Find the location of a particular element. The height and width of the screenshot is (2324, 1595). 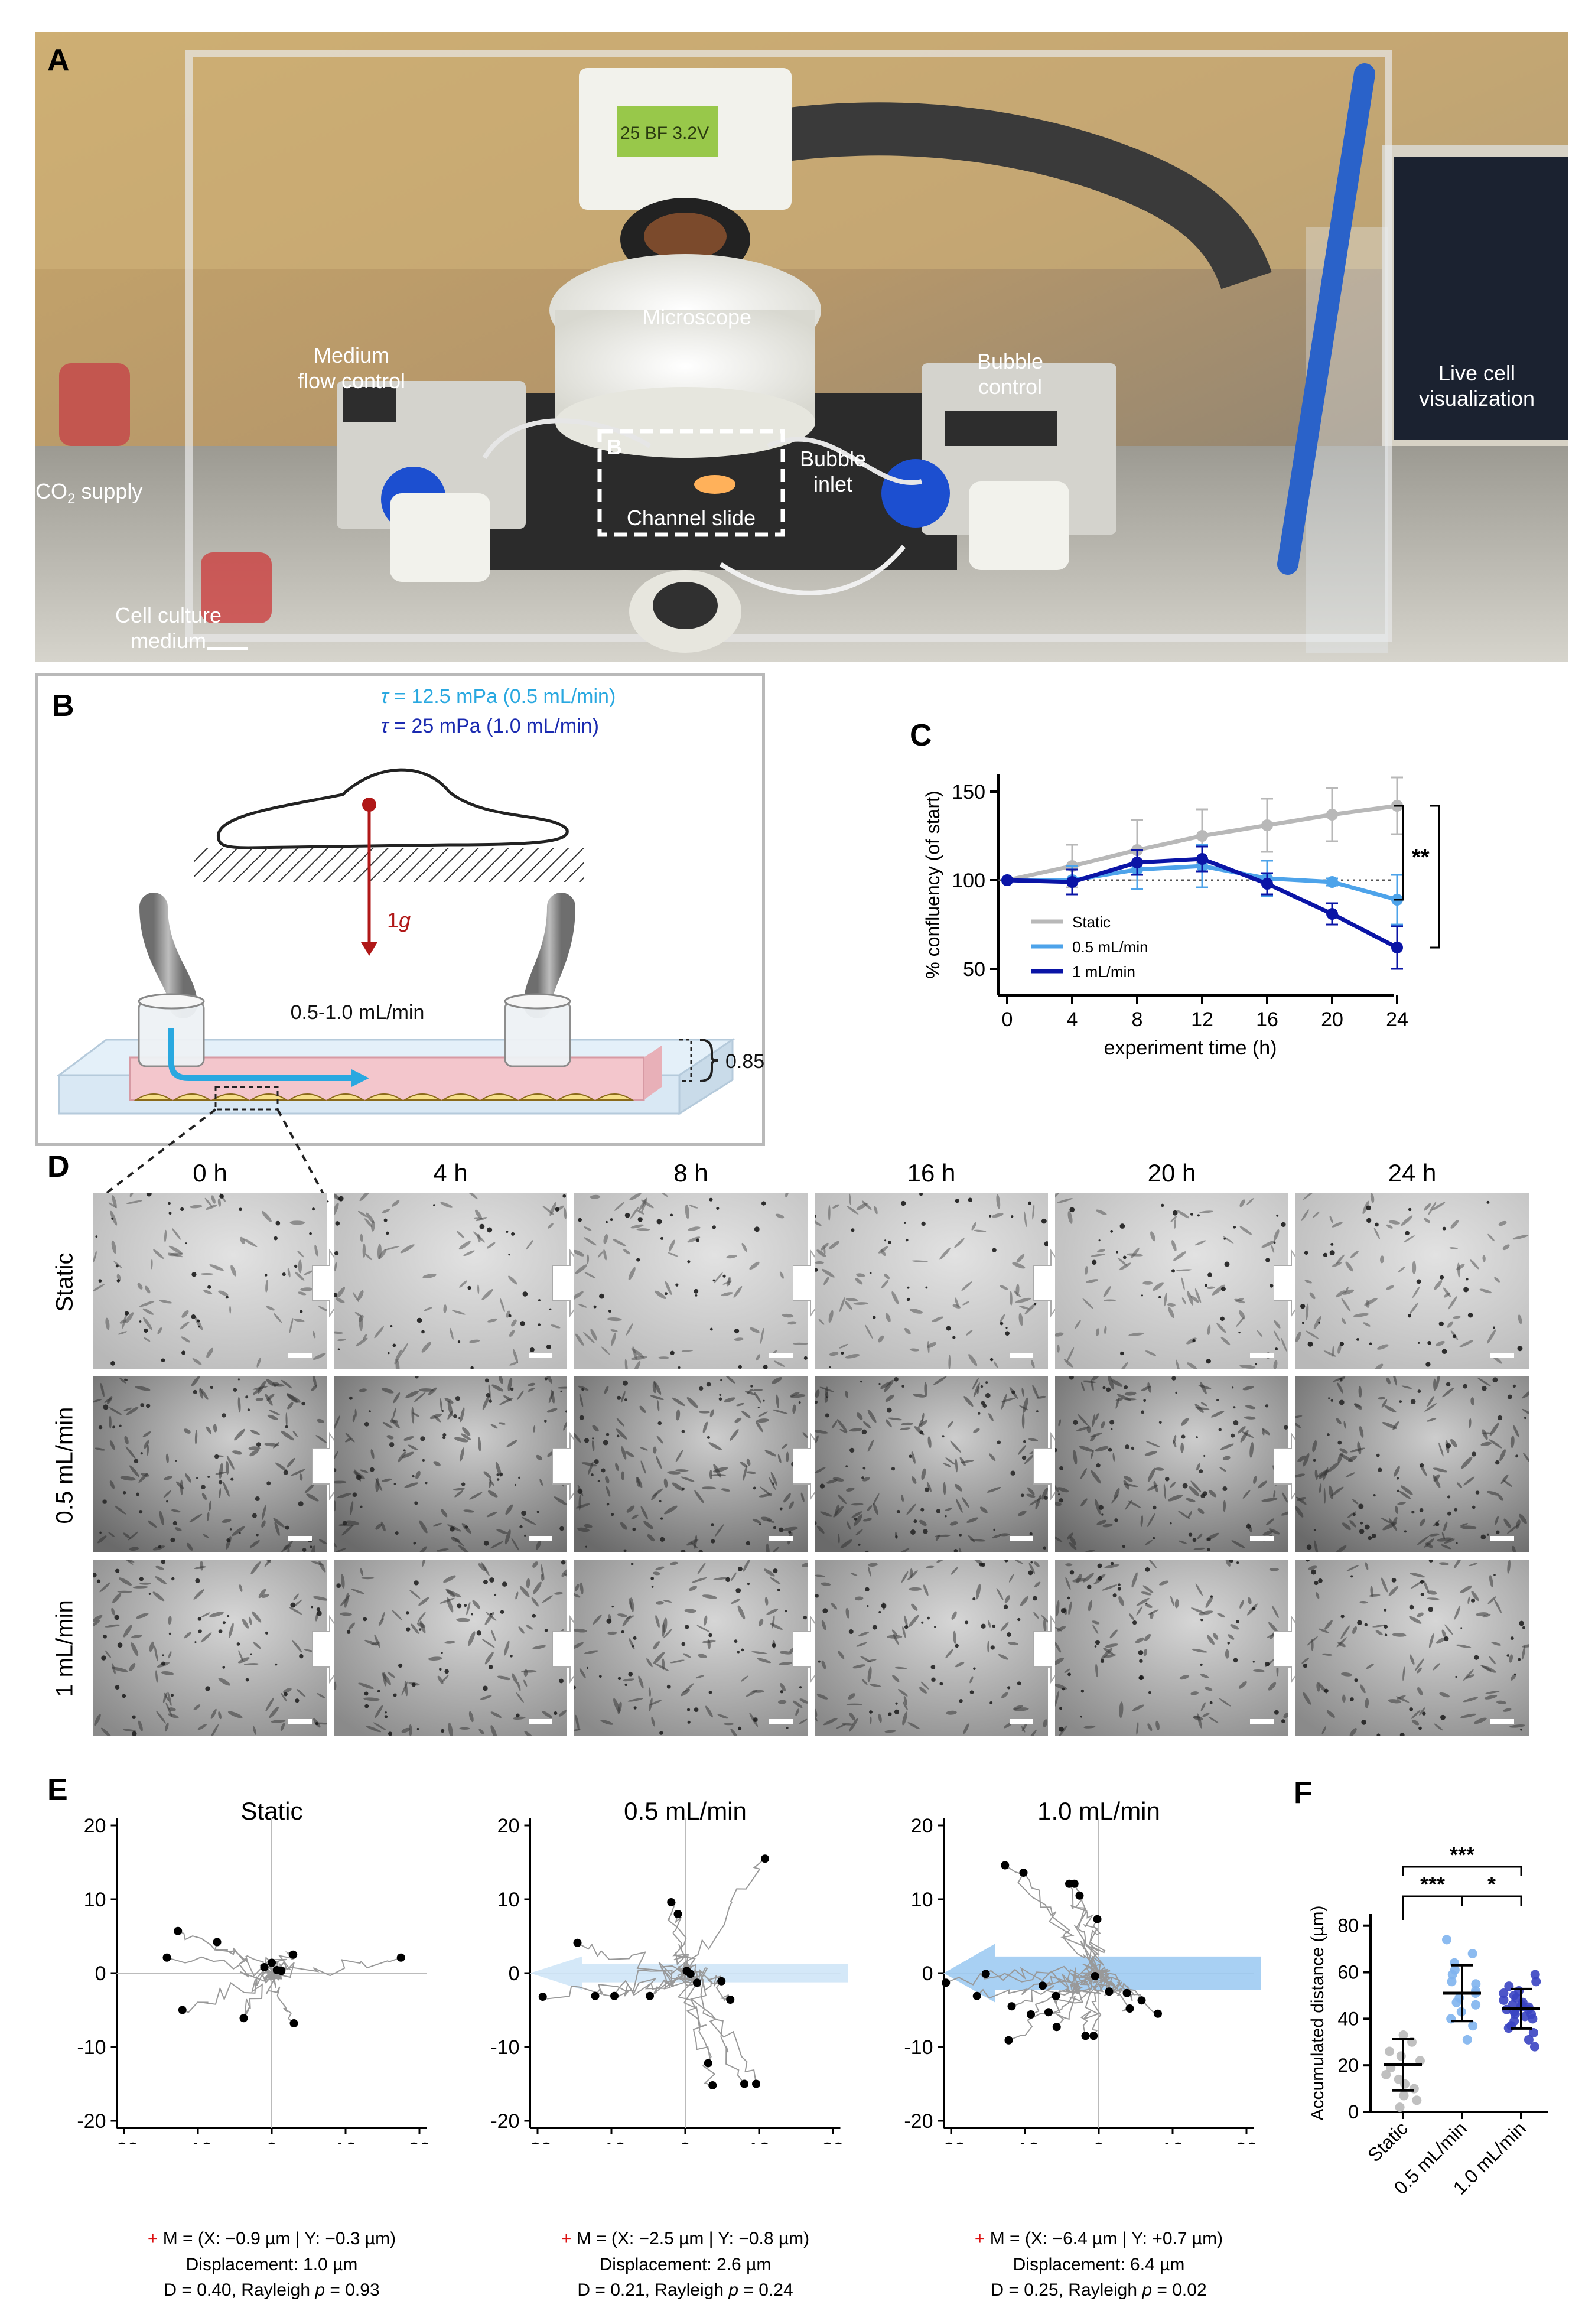

trajectory-endpoint is located at coordinates (1141, 2000).